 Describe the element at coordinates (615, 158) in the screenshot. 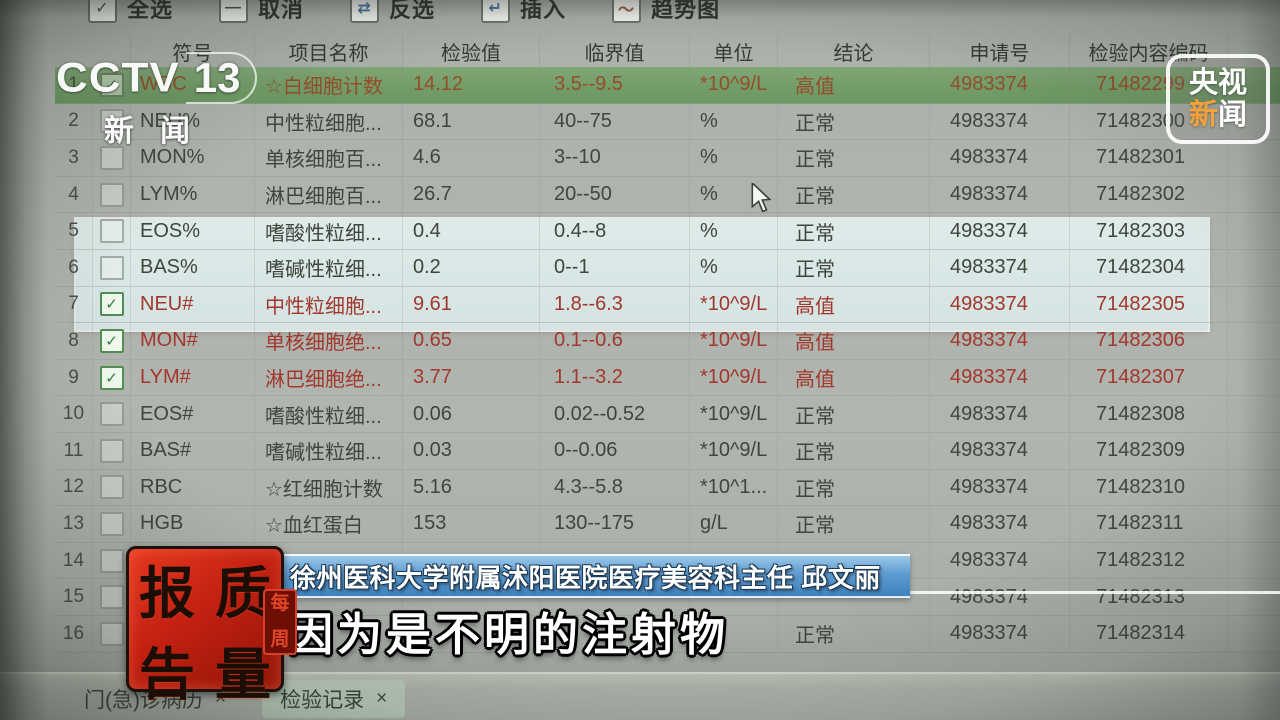

I see `cell-rng: 3--10` at that location.